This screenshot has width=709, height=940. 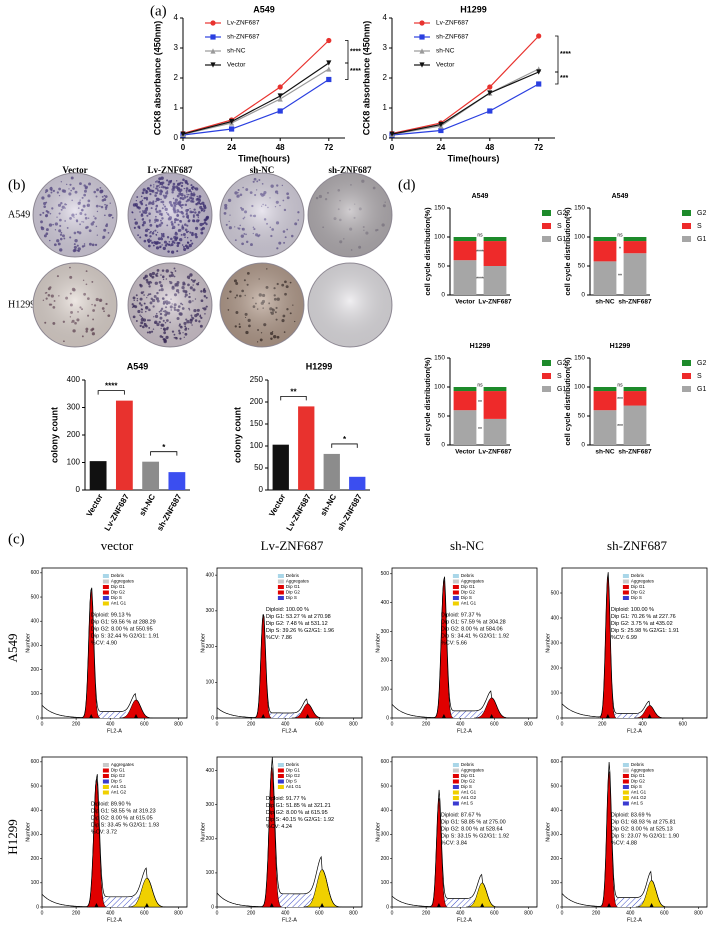 What do you see at coordinates (427, 401) in the screenshot?
I see `y-axis-label: cell cycle distribution(%)` at bounding box center [427, 401].